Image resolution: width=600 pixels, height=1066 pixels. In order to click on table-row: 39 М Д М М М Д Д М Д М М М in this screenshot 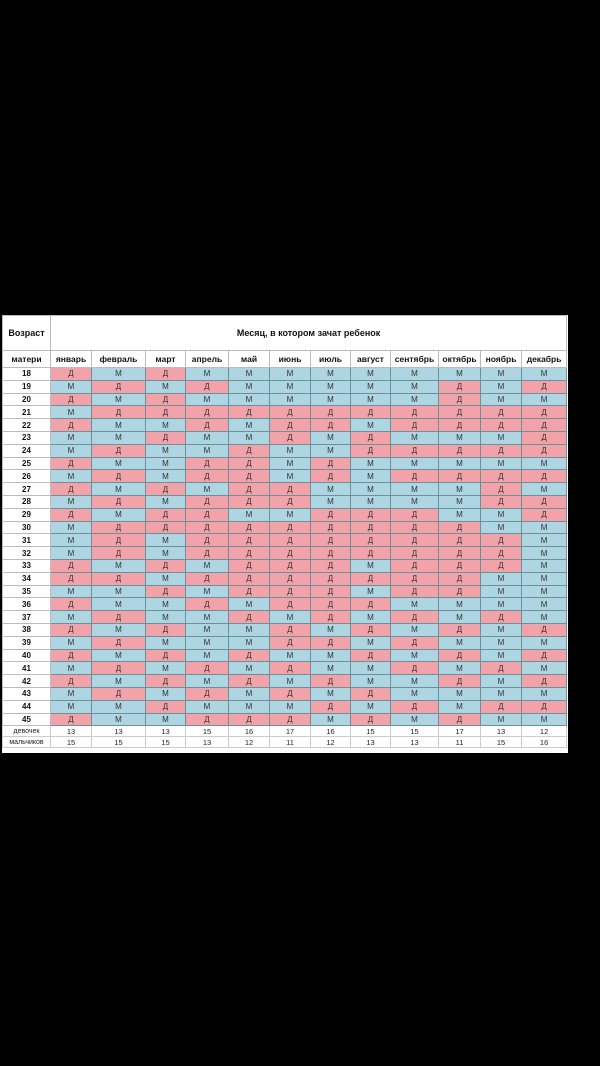, I will do `click(285, 642)`.